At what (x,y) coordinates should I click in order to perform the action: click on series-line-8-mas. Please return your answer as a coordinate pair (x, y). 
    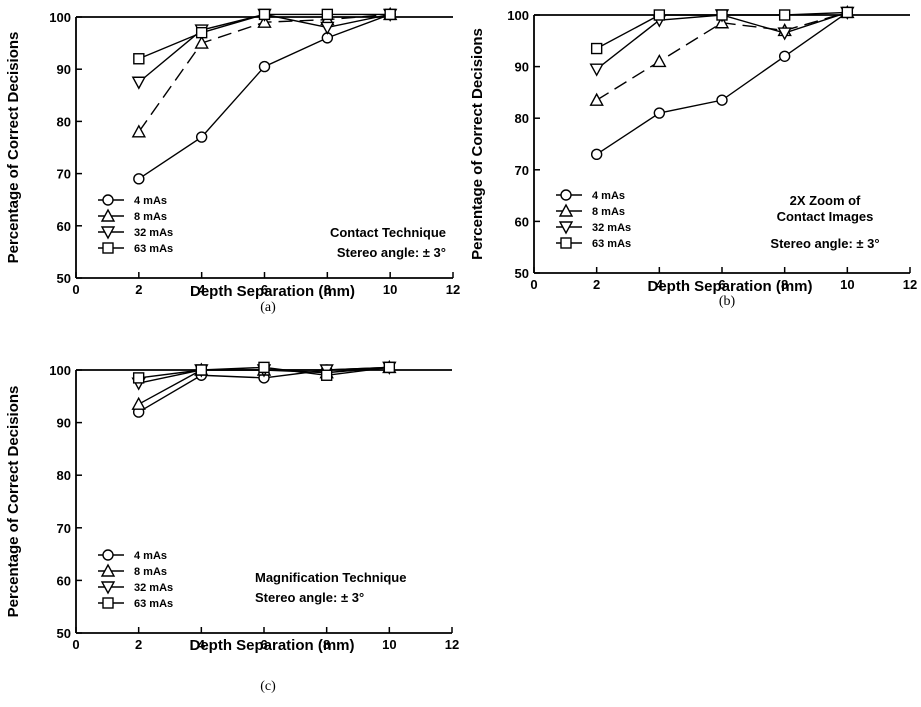
    Looking at the image, I should click on (264, 73).